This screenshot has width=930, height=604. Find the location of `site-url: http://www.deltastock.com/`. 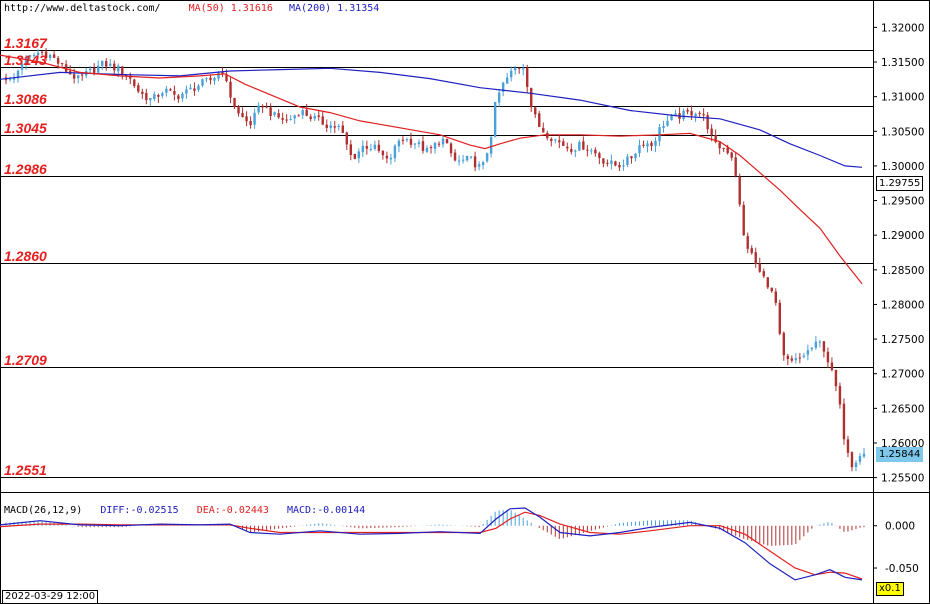

site-url: http://www.deltastock.com/ is located at coordinates (82, 8).